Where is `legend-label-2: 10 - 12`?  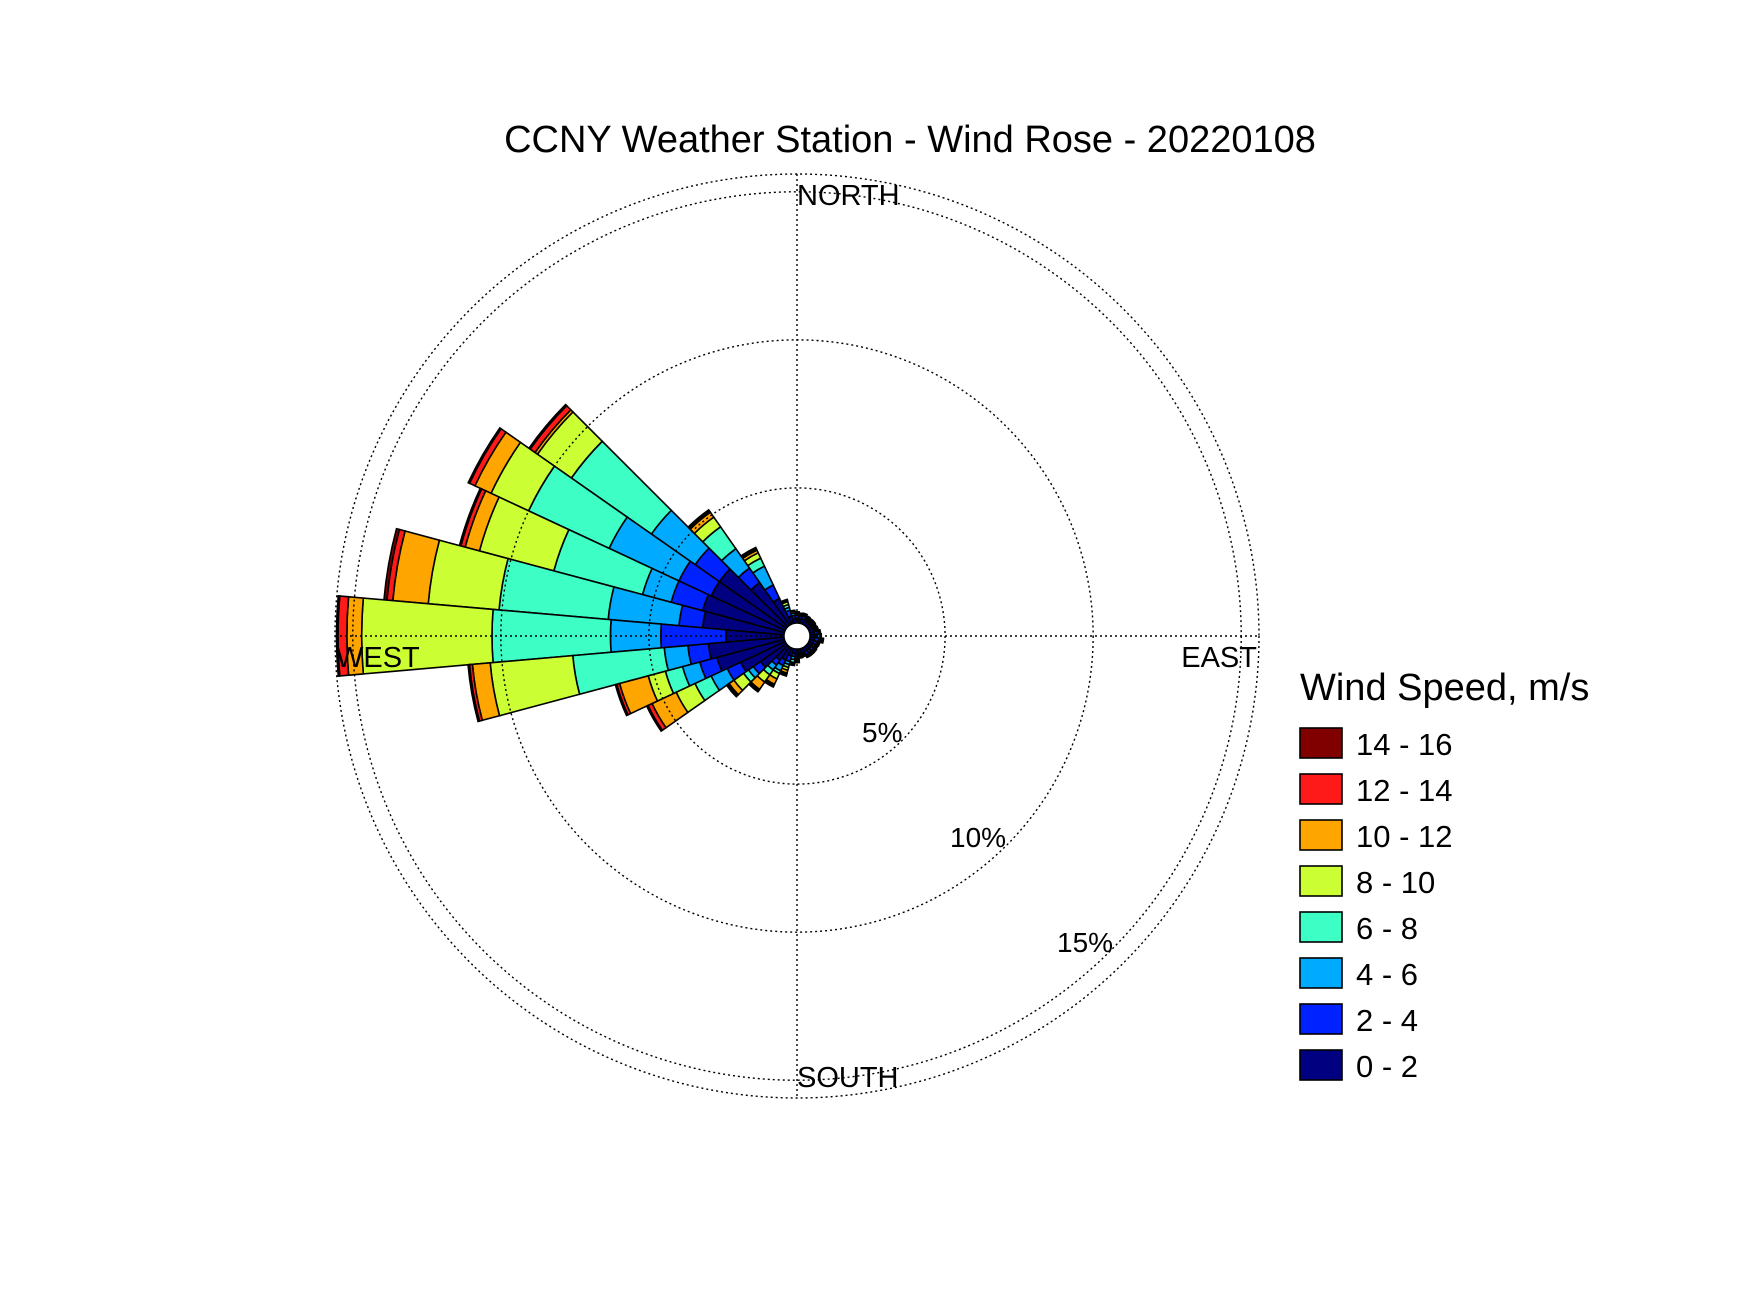
legend-label-2: 10 - 12 is located at coordinates (1404, 836).